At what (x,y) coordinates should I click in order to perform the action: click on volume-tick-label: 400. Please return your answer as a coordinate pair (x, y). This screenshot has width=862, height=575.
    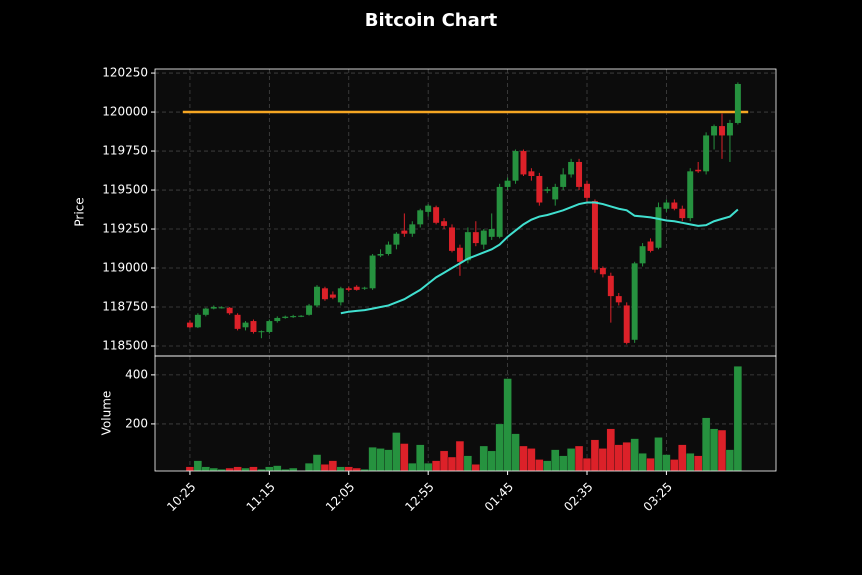
    Looking at the image, I should click on (136, 374).